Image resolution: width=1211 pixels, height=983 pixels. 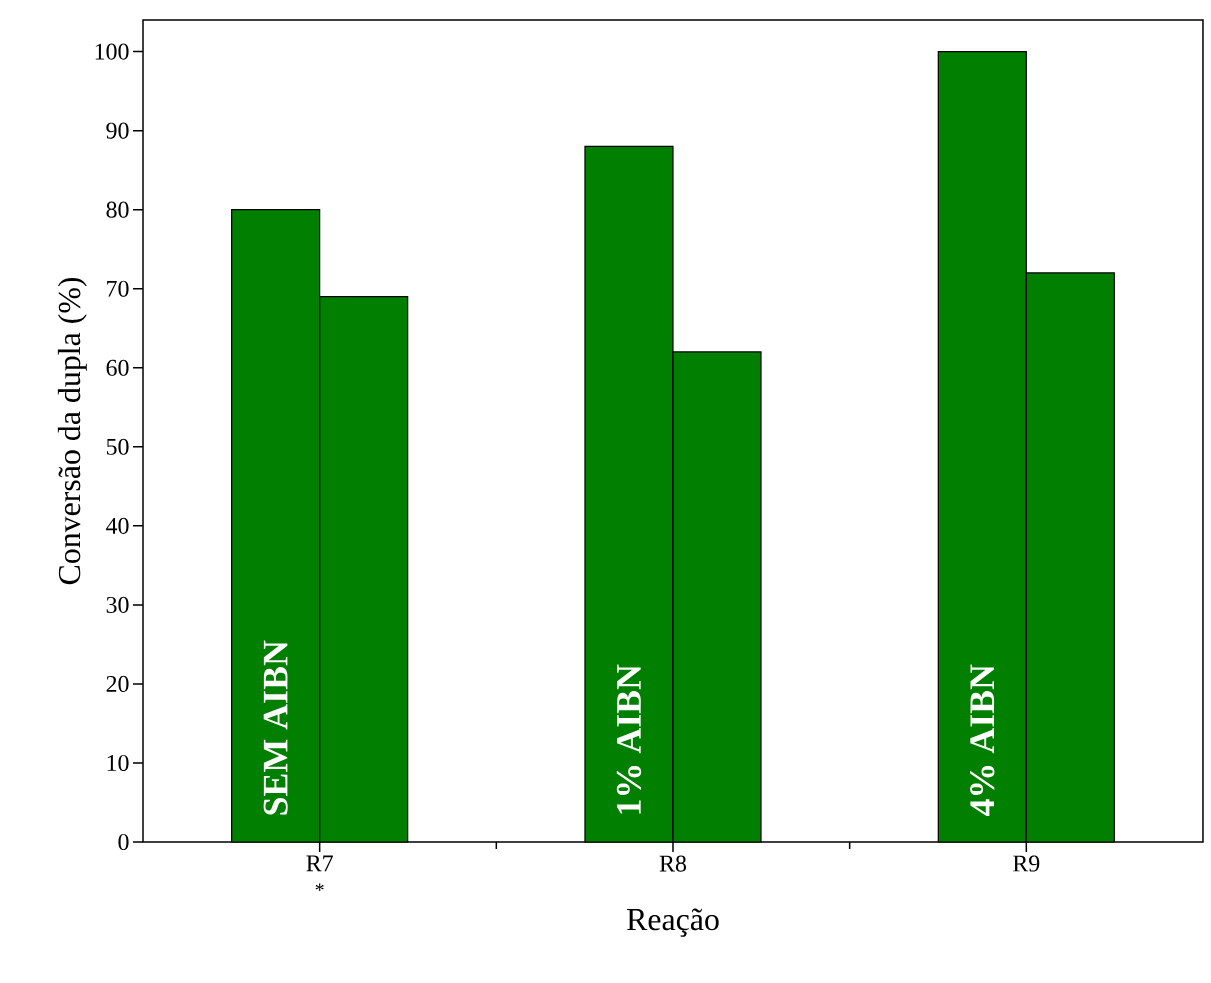 I want to click on y-tick-label: 90, so click(x=117, y=130).